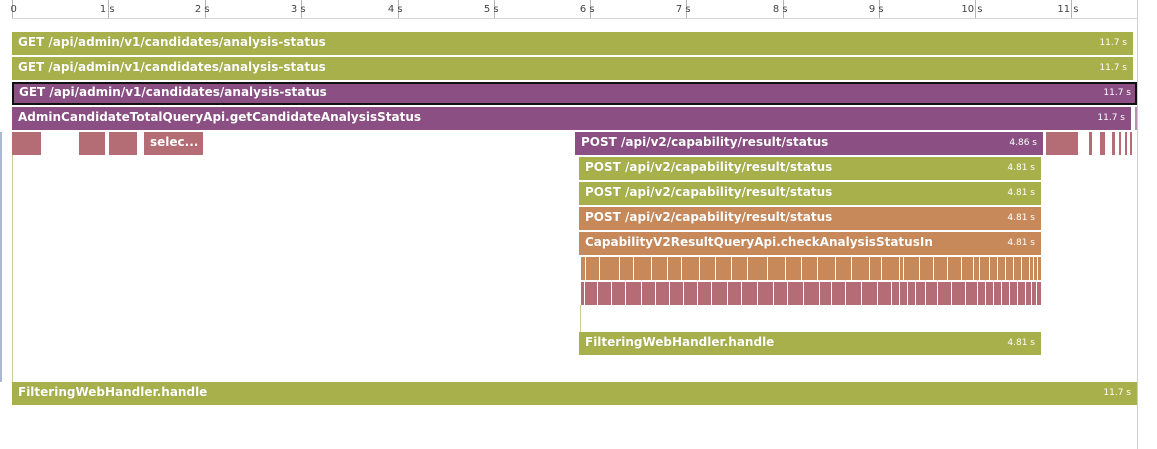 The width and height of the screenshot is (1157, 449). I want to click on ruler-tick-label: 9 s, so click(876, 9).